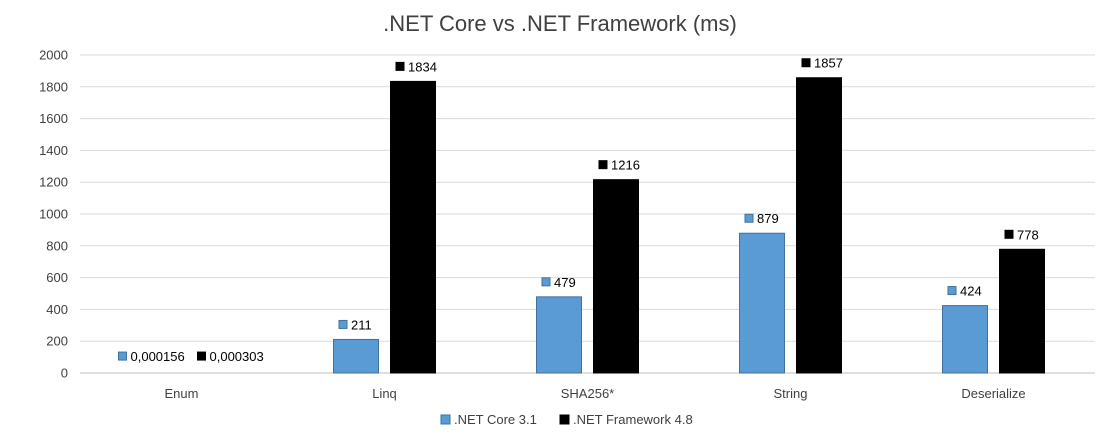 Image resolution: width=1120 pixels, height=448 pixels. What do you see at coordinates (237, 356) in the screenshot?
I see `data-label: 0,000303` at bounding box center [237, 356].